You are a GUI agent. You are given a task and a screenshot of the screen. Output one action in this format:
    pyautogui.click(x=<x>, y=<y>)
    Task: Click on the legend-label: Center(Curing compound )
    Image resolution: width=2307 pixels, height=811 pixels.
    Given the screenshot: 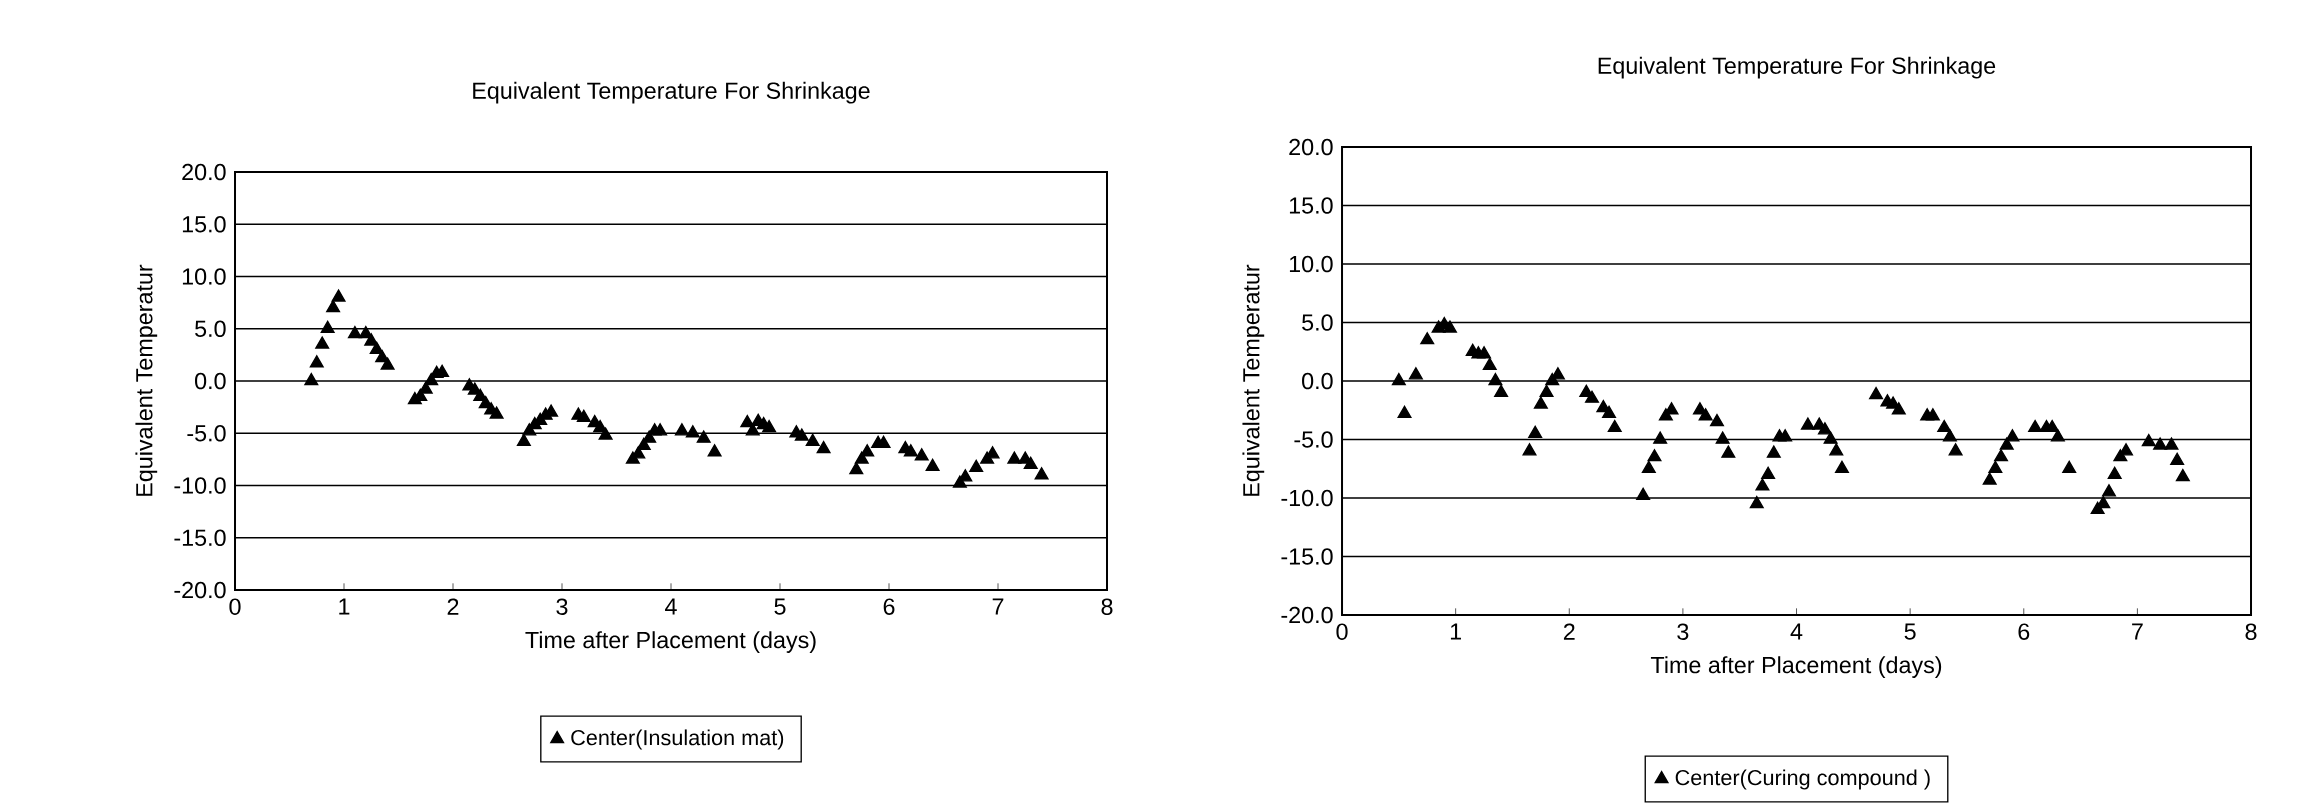 What is the action you would take?
    pyautogui.click(x=1802, y=779)
    